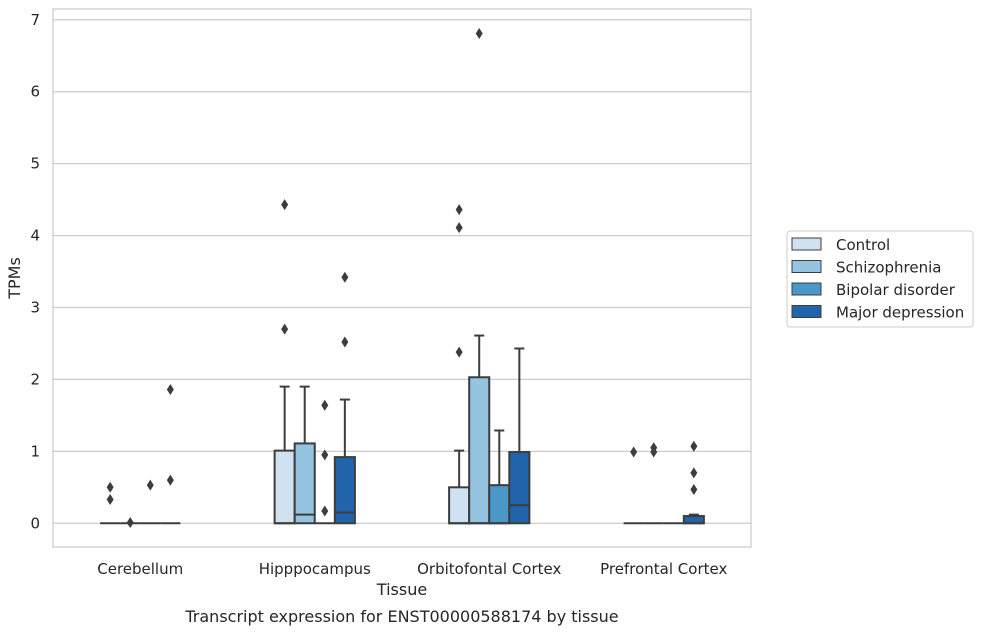 The height and width of the screenshot is (634, 983). I want to click on y-tick-label: 3, so click(35, 307).